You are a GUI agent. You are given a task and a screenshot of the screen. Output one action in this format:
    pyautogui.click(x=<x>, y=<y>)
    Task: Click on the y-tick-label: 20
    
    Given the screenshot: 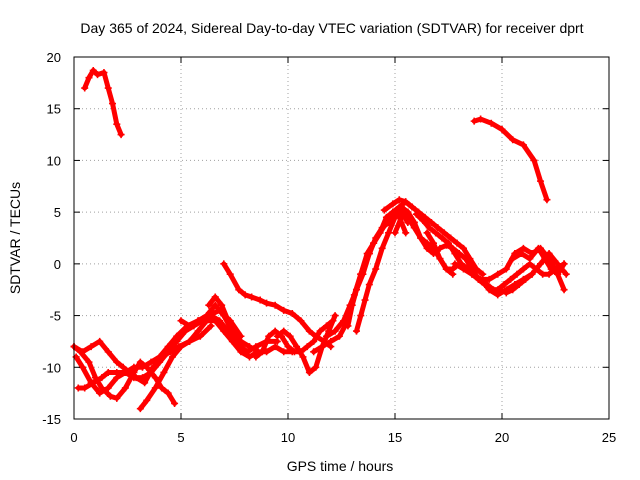 What is the action you would take?
    pyautogui.click(x=54, y=57)
    